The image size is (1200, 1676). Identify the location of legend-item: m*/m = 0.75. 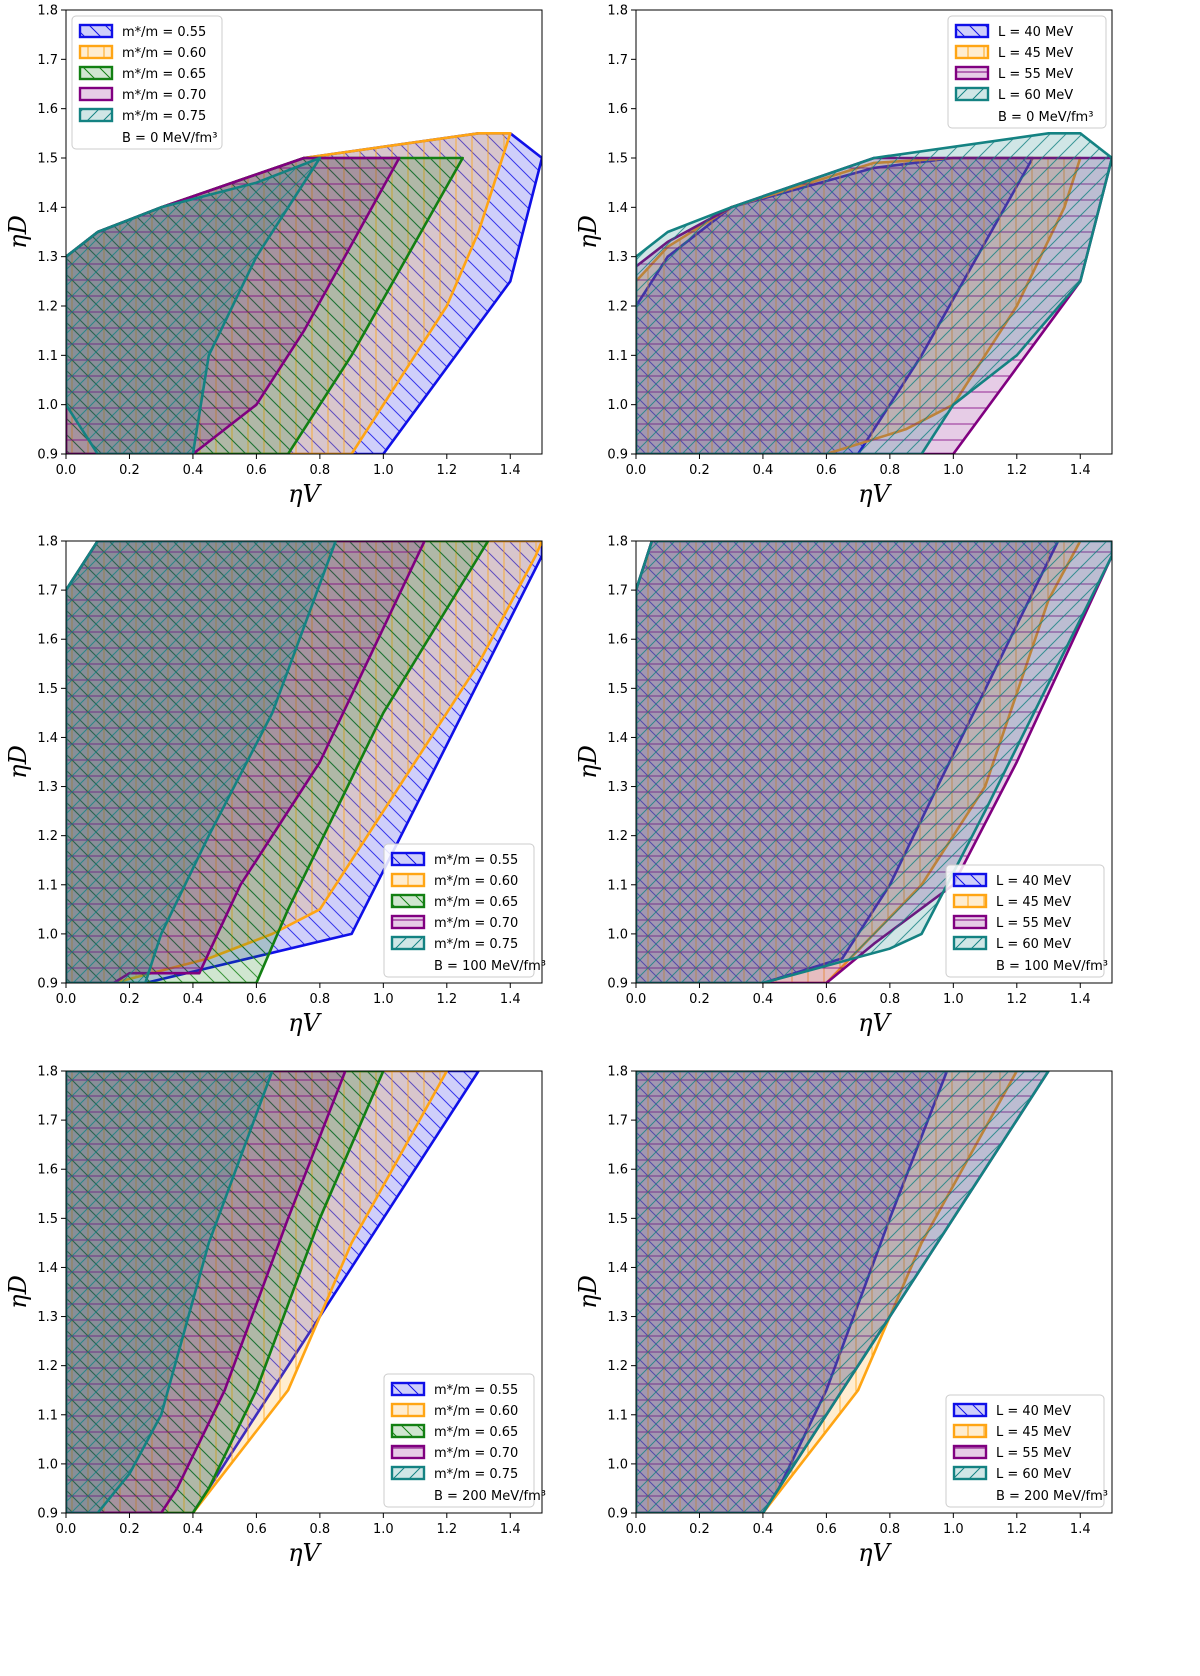
(142, 115).